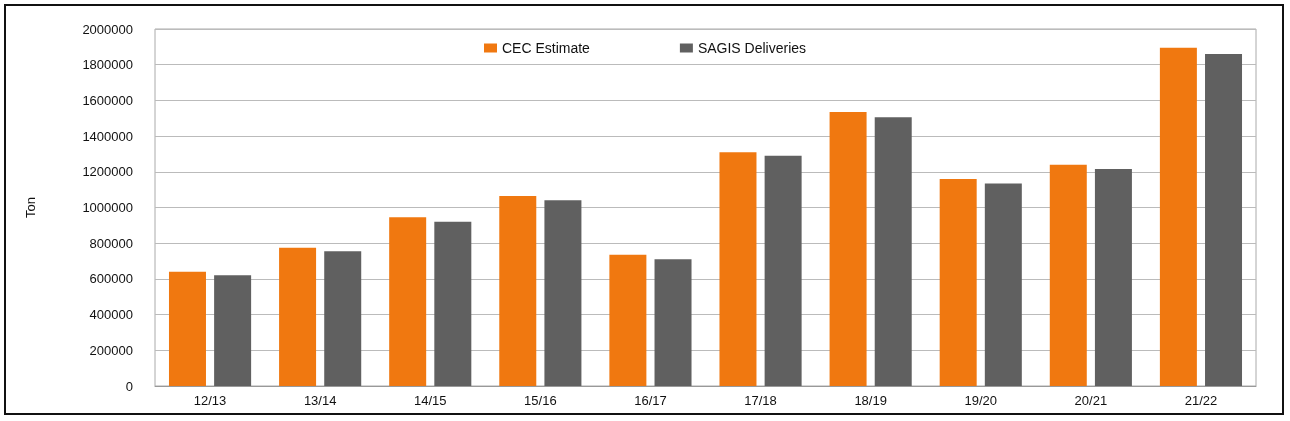 The width and height of the screenshot is (1290, 421). Describe the element at coordinates (107, 100) in the screenshot. I see `y-tick-label: 1600000` at that location.